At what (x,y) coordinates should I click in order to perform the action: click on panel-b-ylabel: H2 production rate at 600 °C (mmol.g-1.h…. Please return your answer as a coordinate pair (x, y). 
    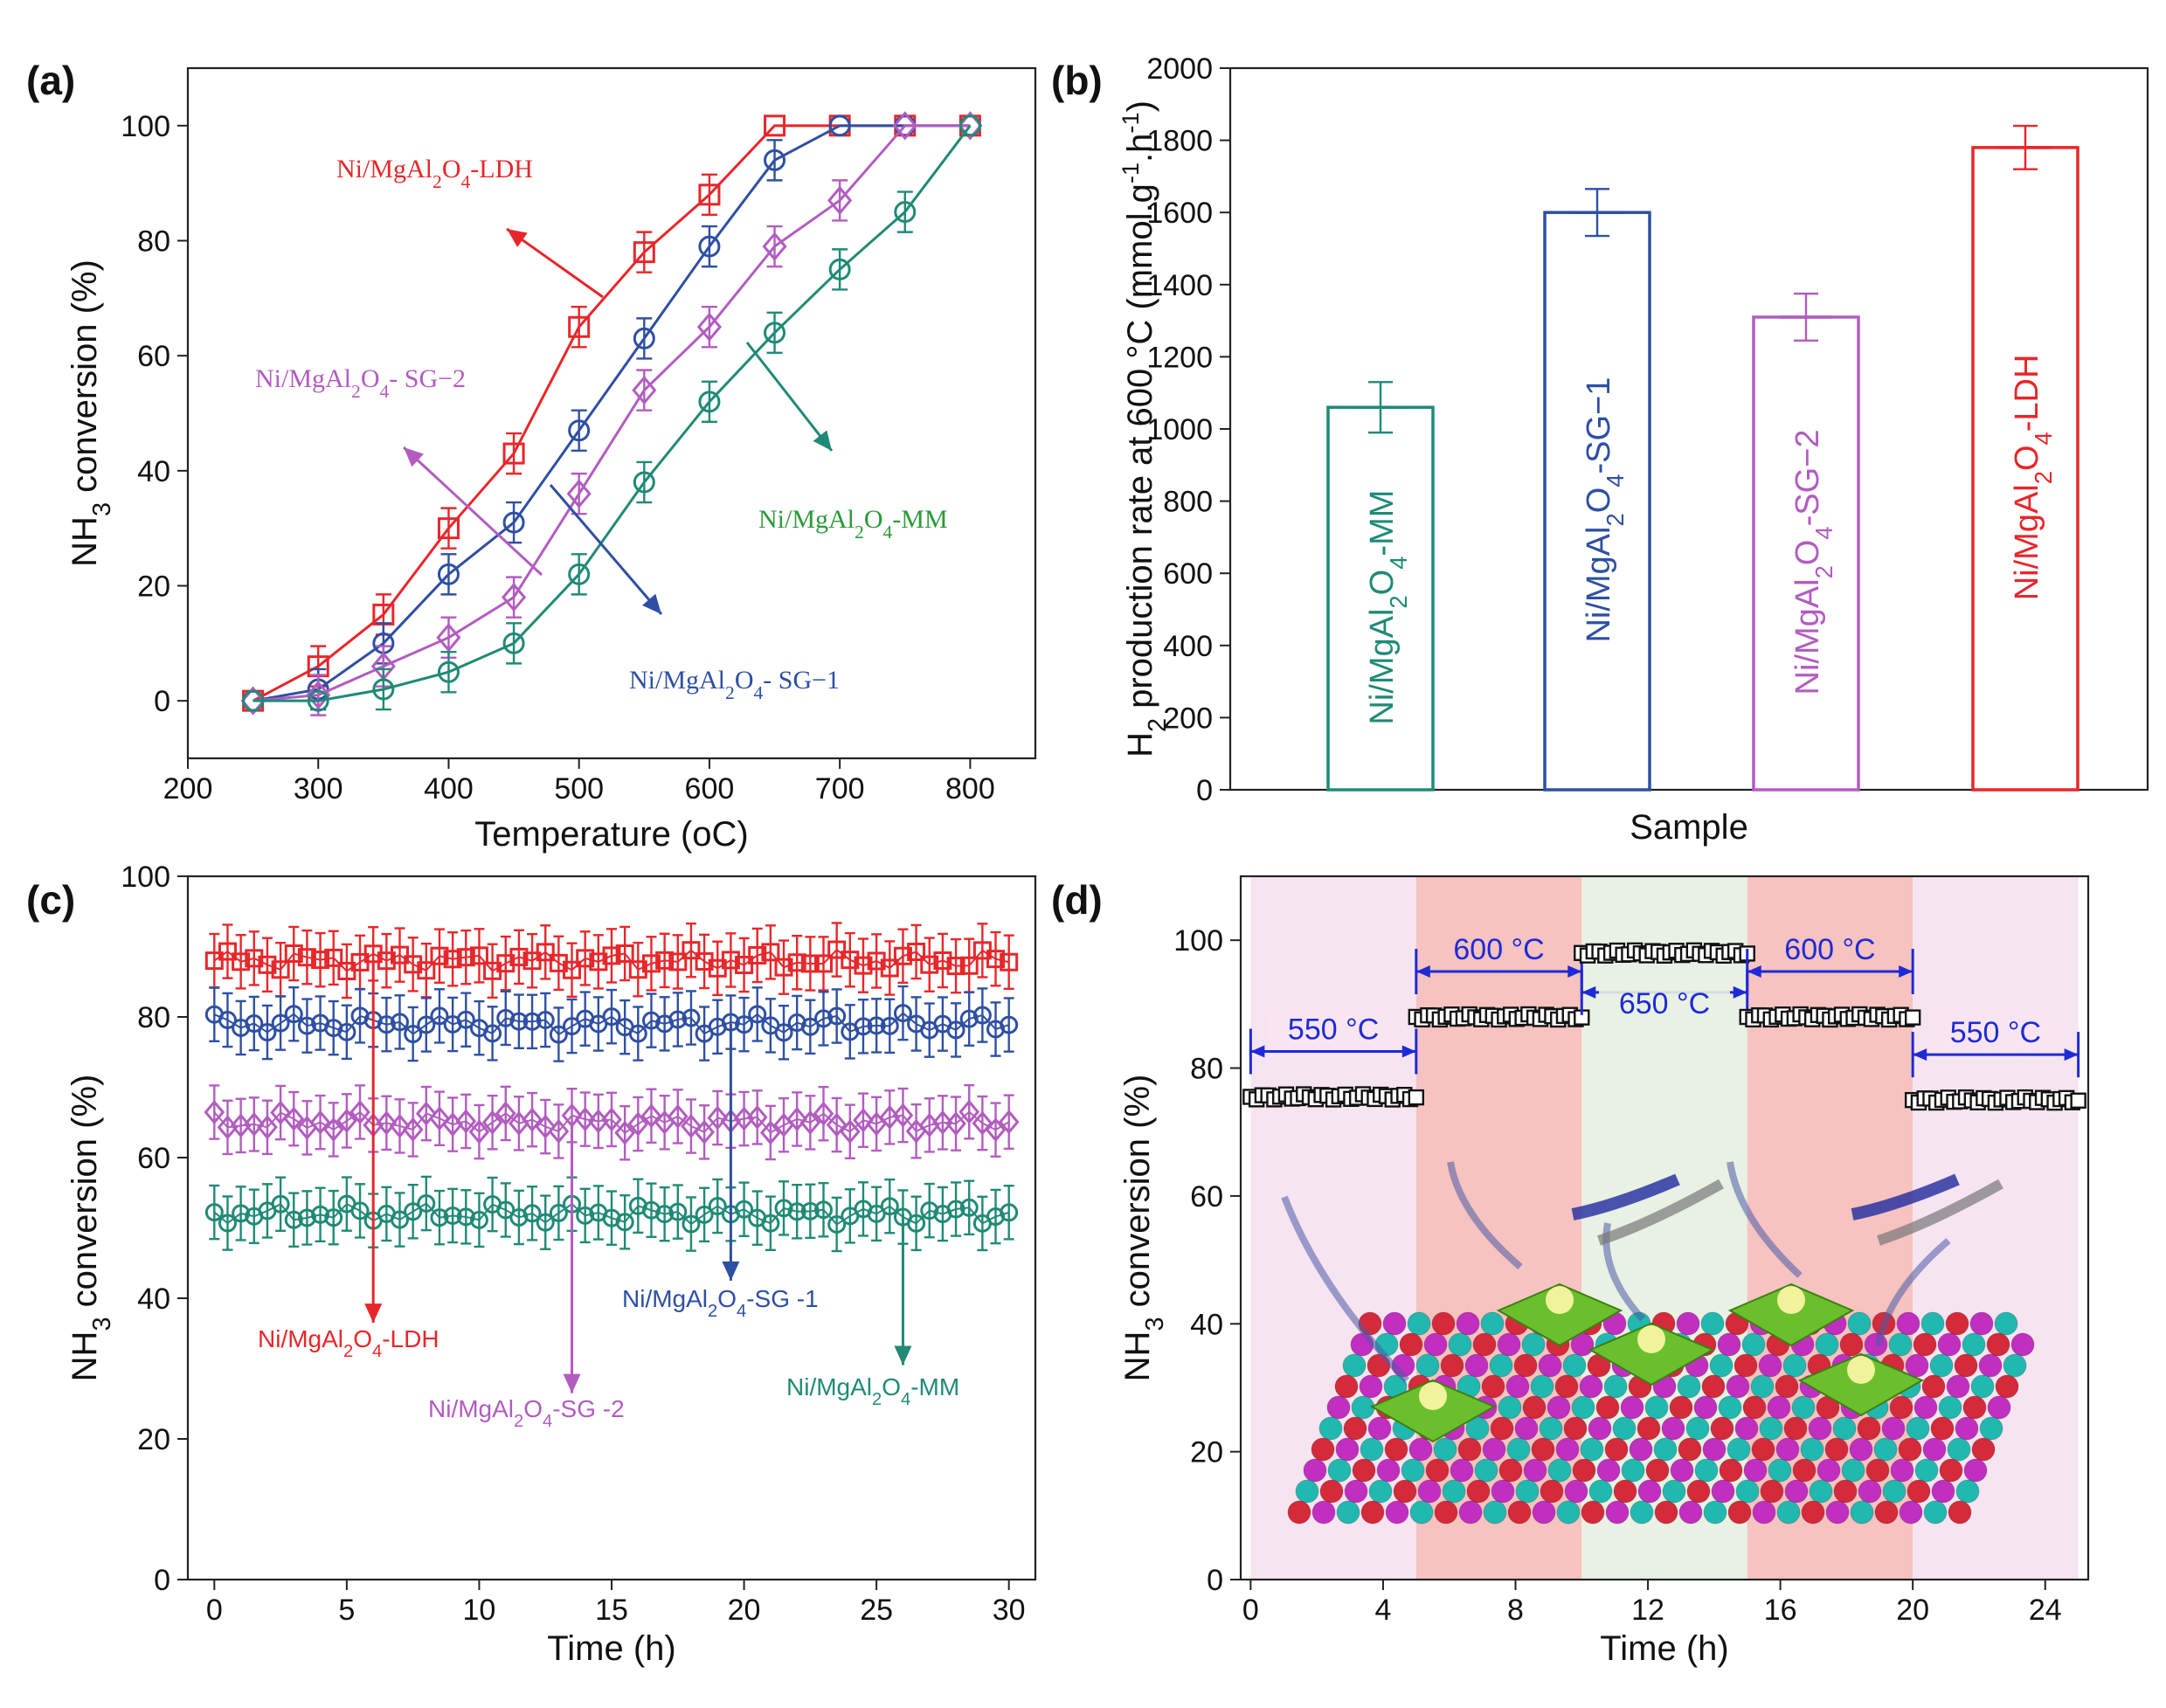
    Looking at the image, I should click on (1145, 429).